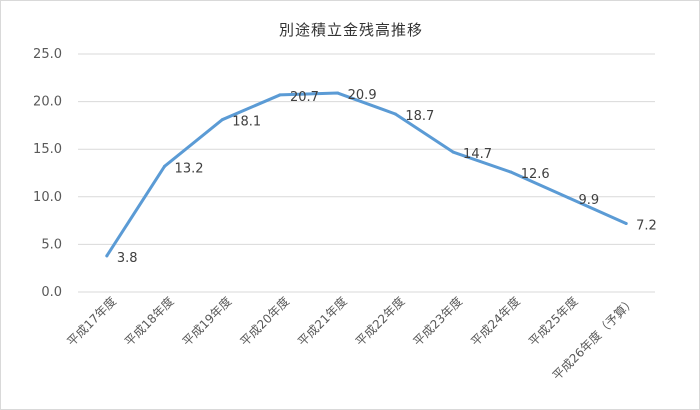 Image resolution: width=700 pixels, height=410 pixels. What do you see at coordinates (47, 54) in the screenshot?
I see `y-tick-label: 25.0` at bounding box center [47, 54].